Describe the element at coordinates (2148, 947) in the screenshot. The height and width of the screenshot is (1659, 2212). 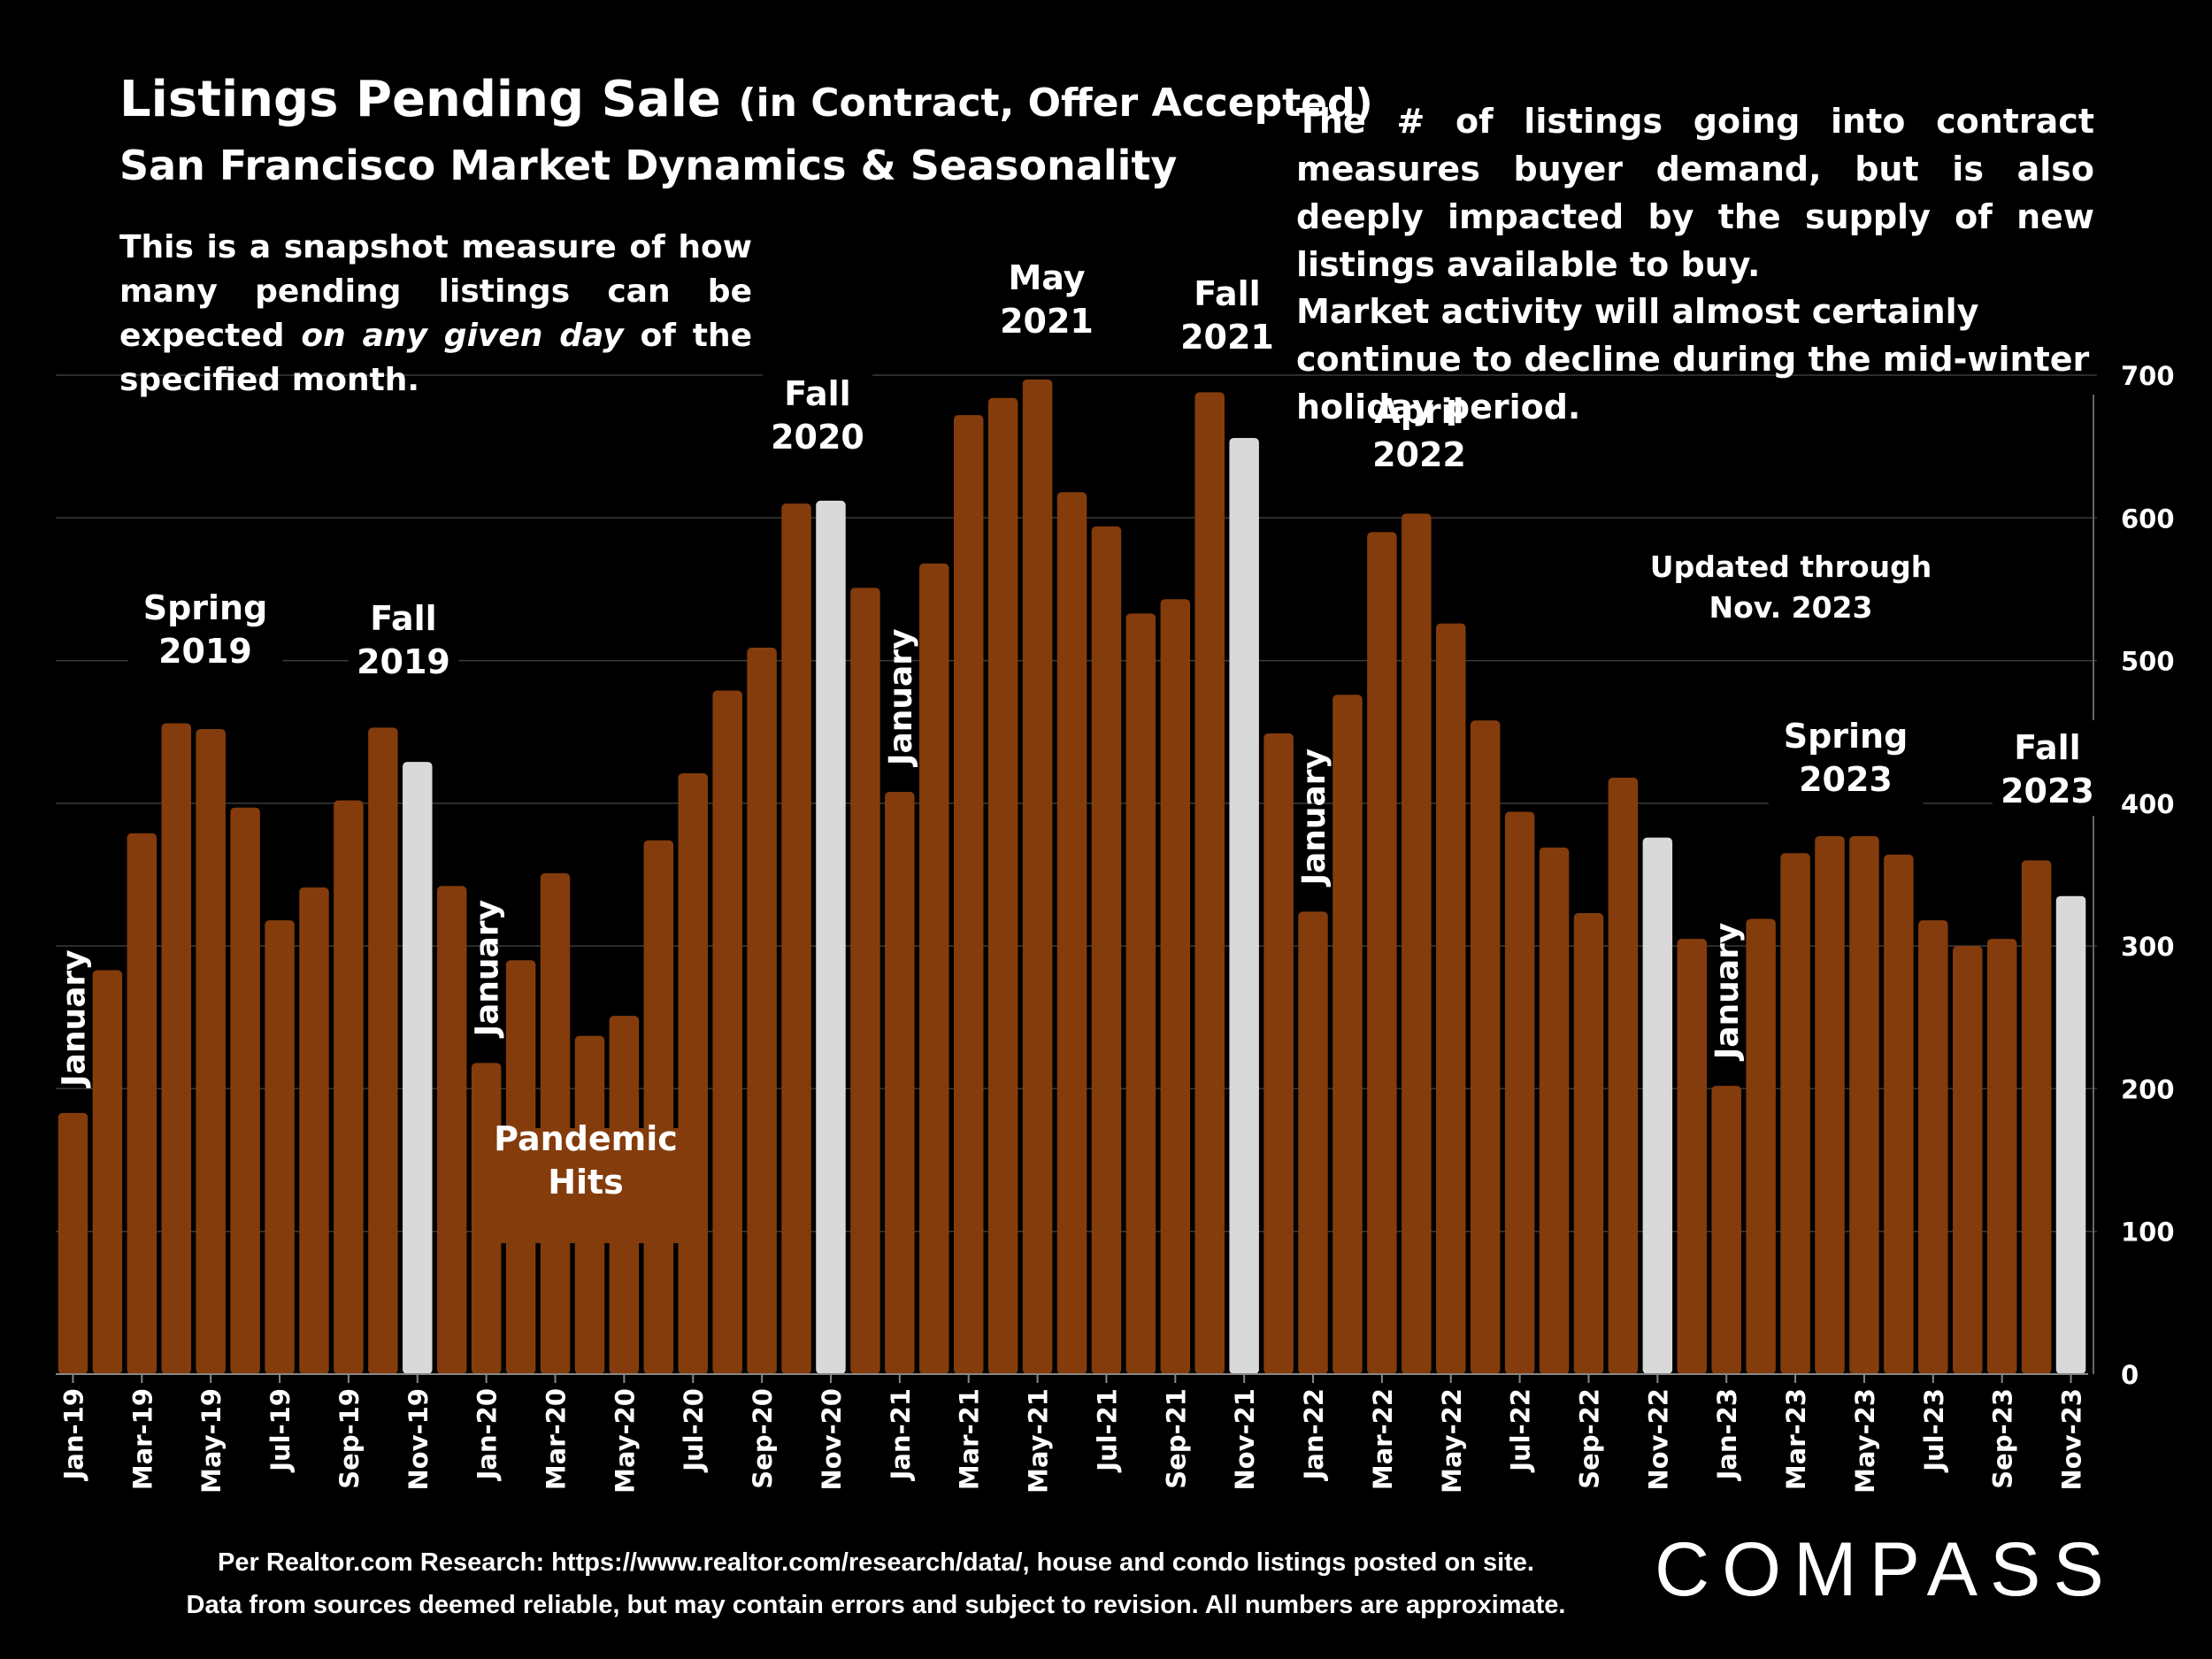
I see `y-tick-label: 300` at that location.